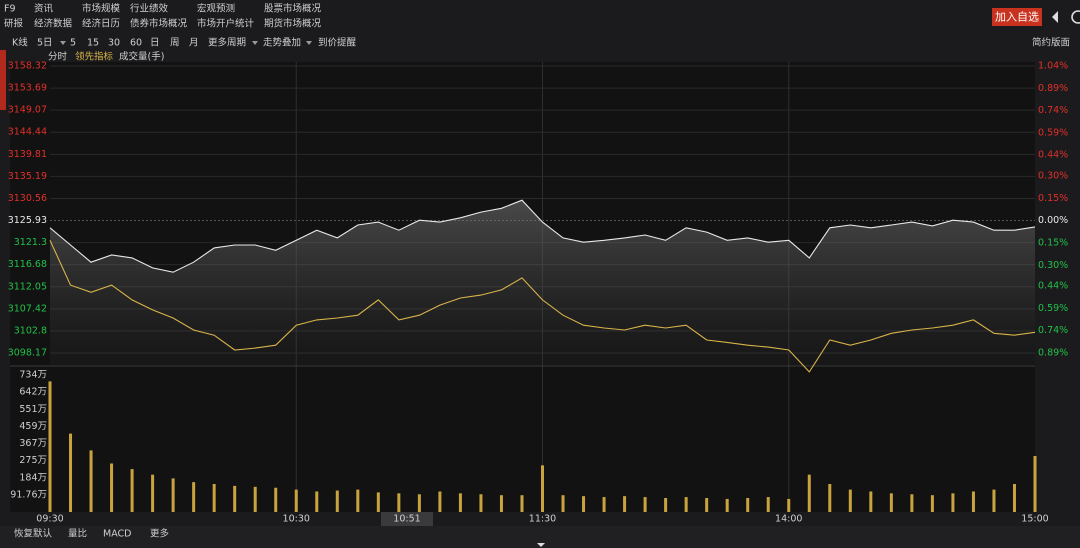  I want to click on menu-item: 资讯, so click(44, 9).